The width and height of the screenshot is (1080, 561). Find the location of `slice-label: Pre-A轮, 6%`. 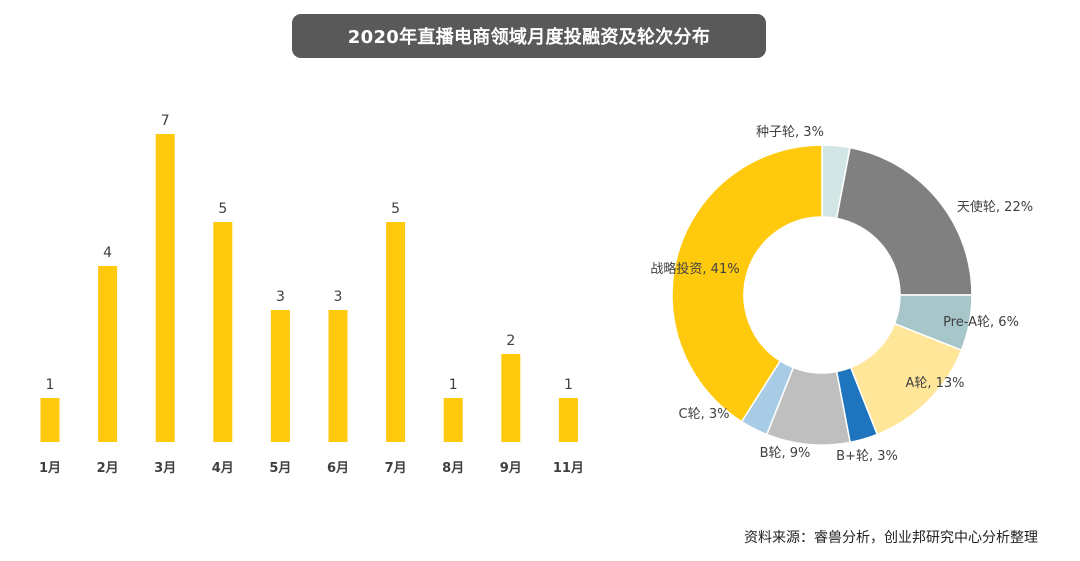

slice-label: Pre-A轮, 6% is located at coordinates (981, 322).